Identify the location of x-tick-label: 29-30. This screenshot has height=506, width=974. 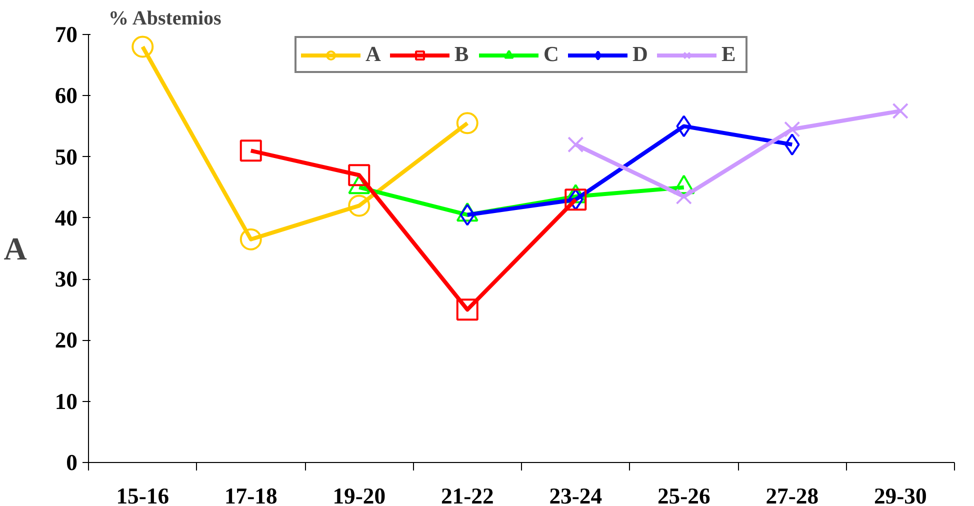
(900, 495).